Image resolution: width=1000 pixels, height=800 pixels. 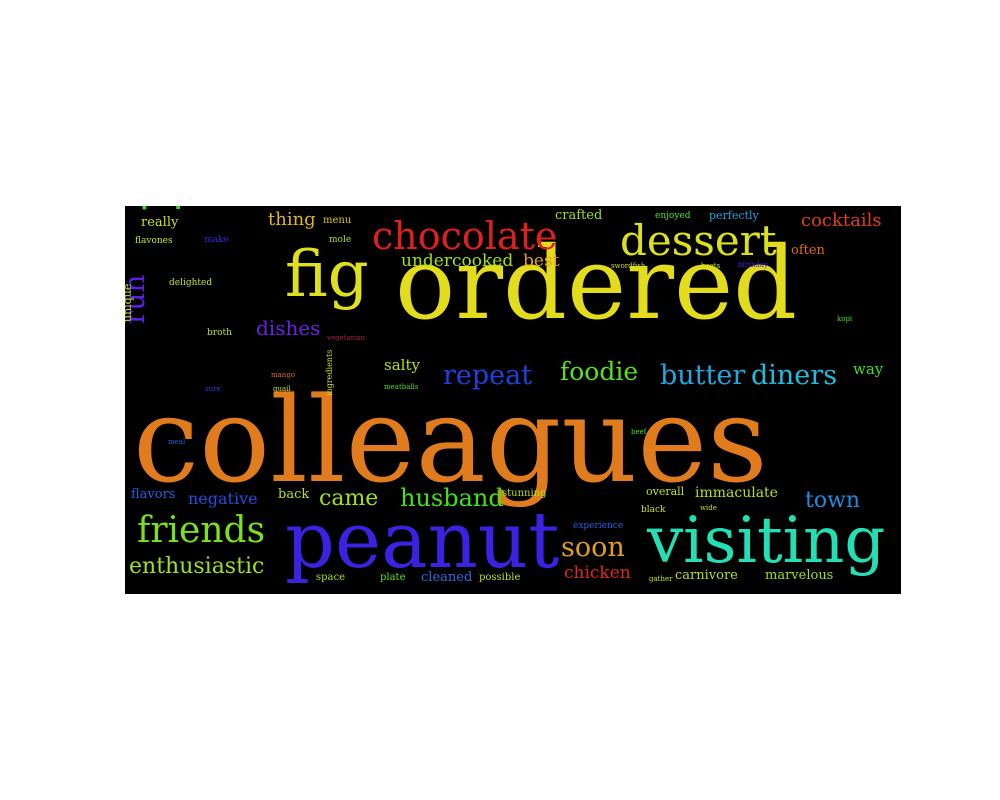 What do you see at coordinates (628, 266) in the screenshot?
I see `word-swordfish: swordfish` at bounding box center [628, 266].